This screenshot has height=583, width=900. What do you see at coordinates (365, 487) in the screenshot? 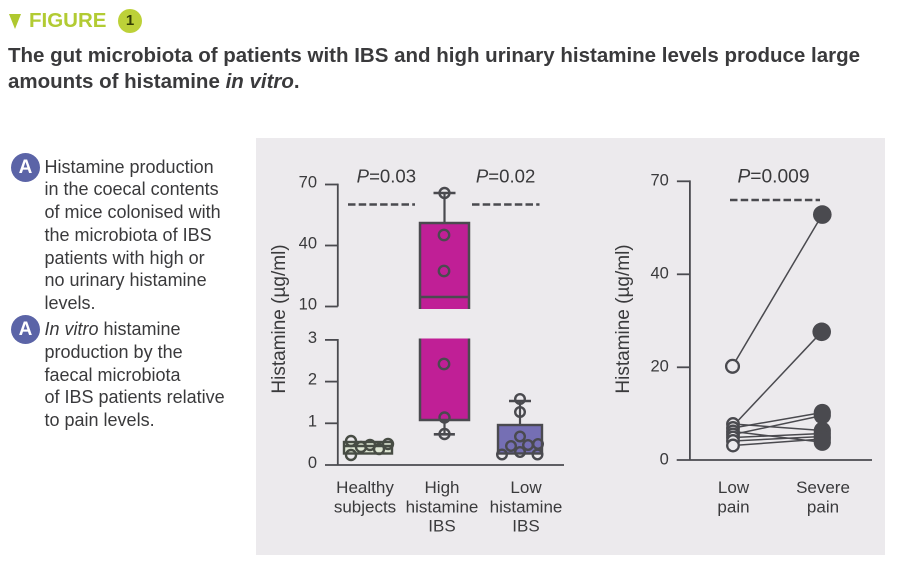
I see `svg-text: Healthy` at bounding box center [365, 487].